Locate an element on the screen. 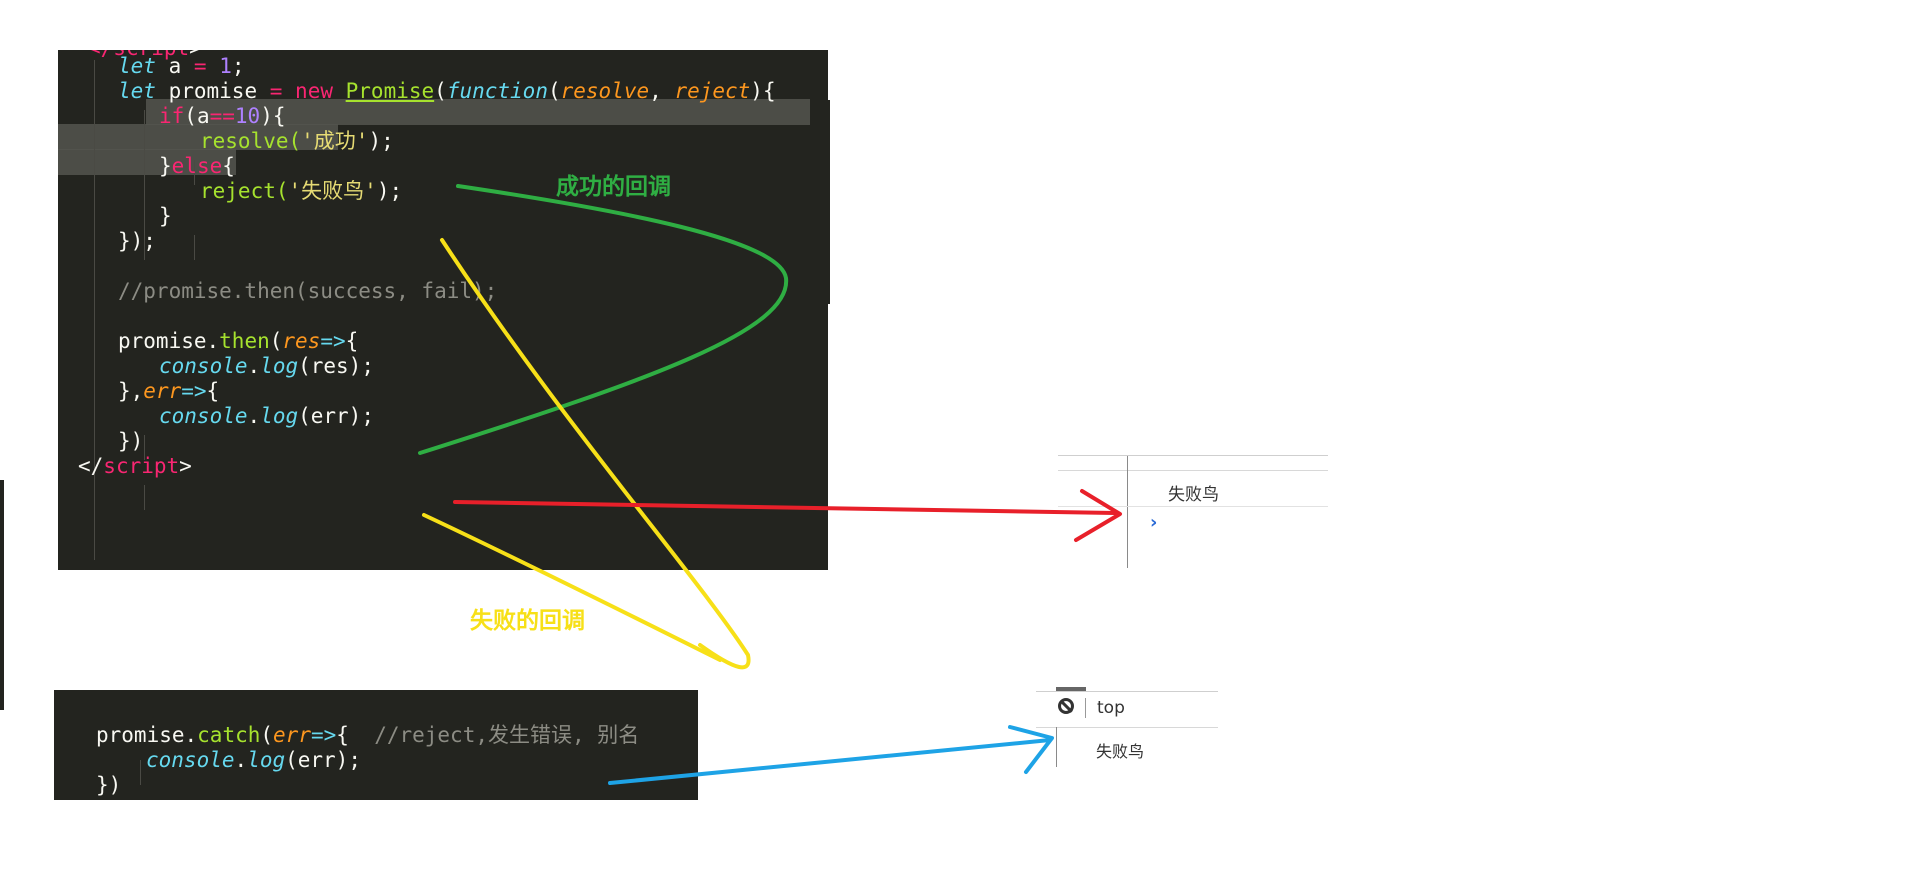 The height and width of the screenshot is (869, 1914). yellow-reject-curve is located at coordinates (595, 453).